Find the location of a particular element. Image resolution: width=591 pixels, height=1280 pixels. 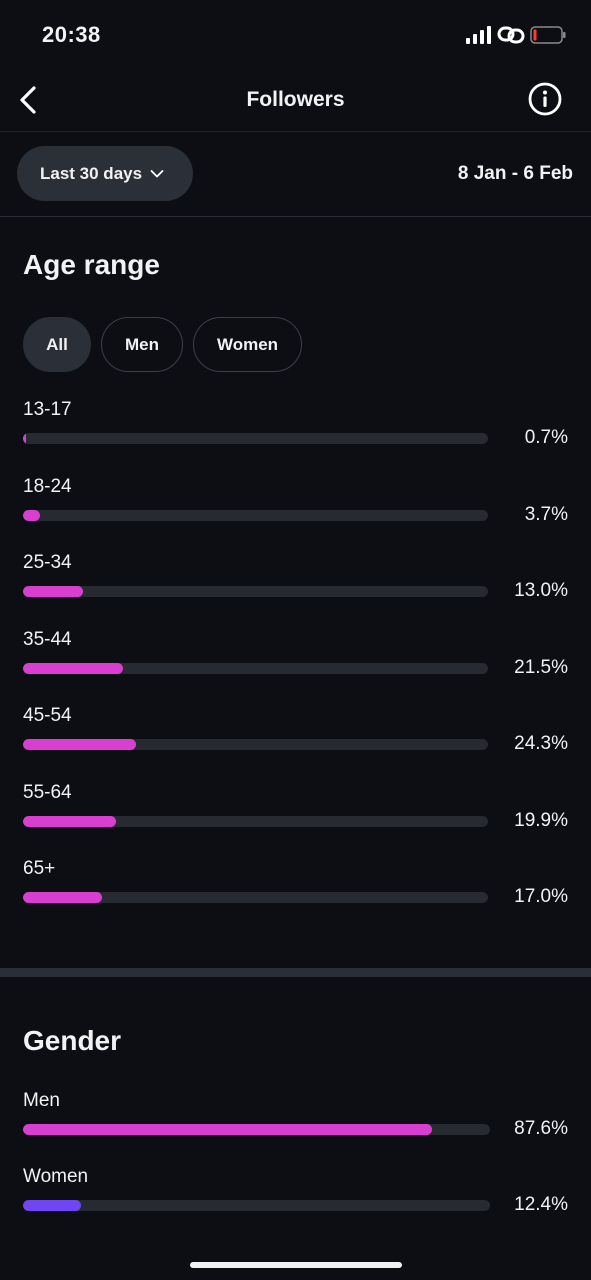

battery-icon is located at coordinates (548, 35).